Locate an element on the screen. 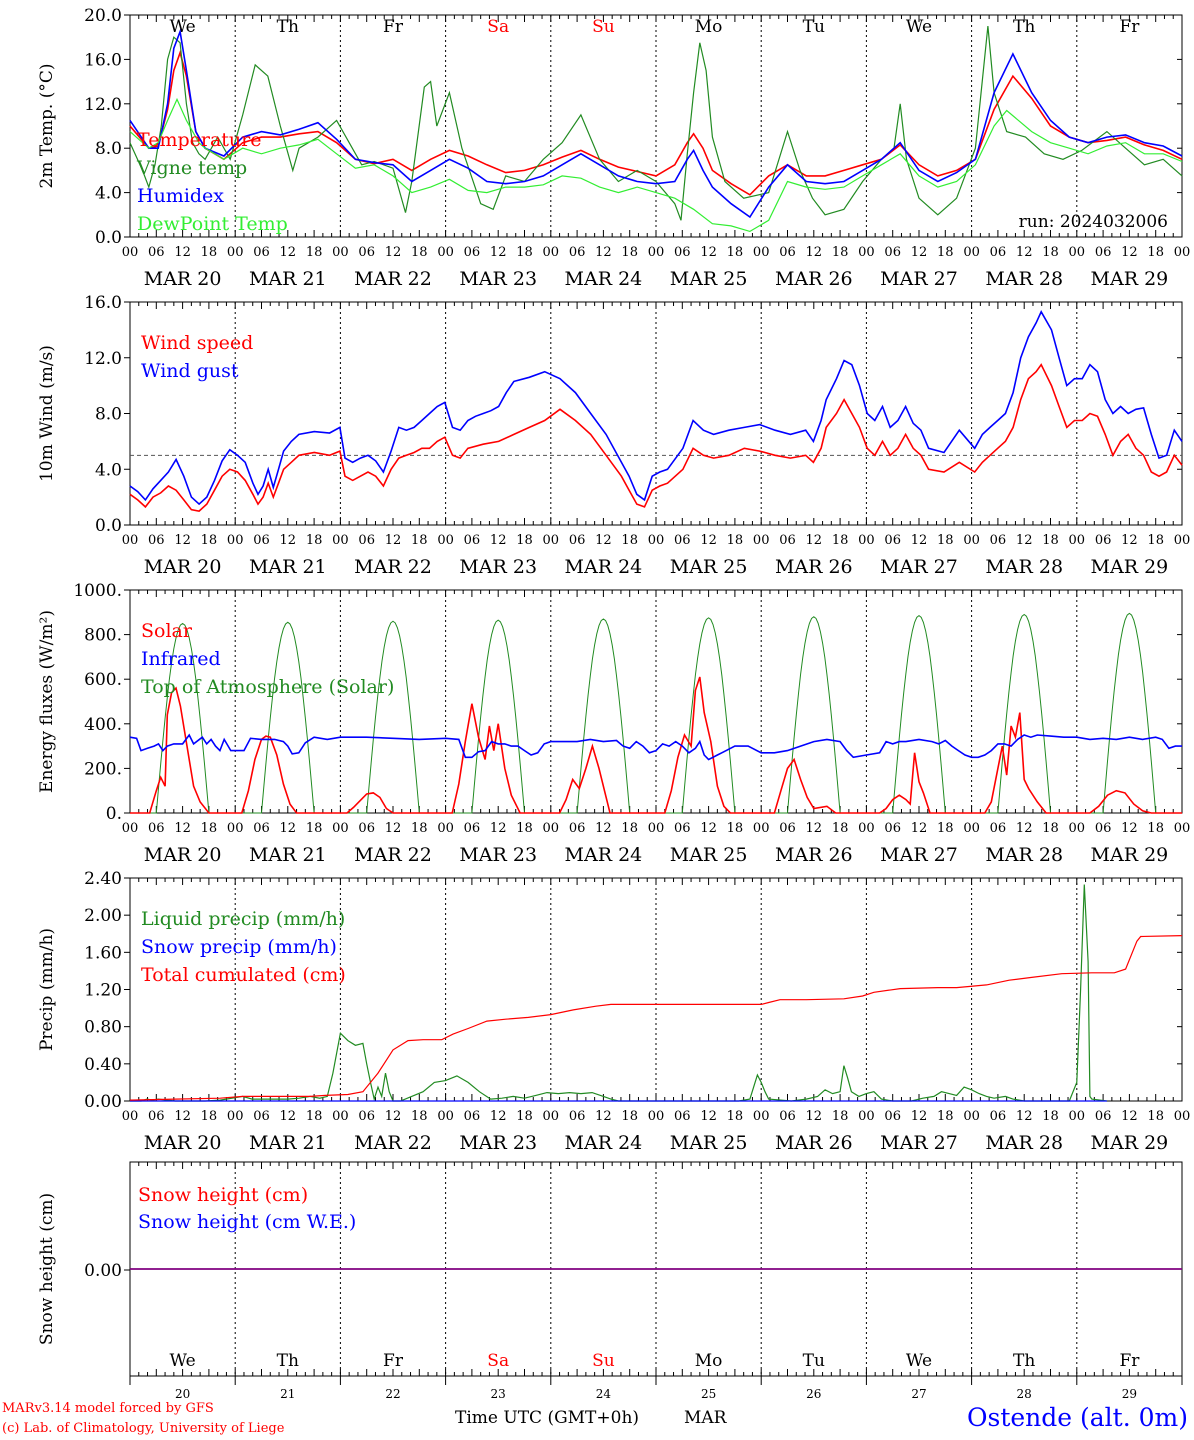 Image resolution: width=1194 pixels, height=1440 pixels. legend-item: Total cumulated (cm) is located at coordinates (243, 975).